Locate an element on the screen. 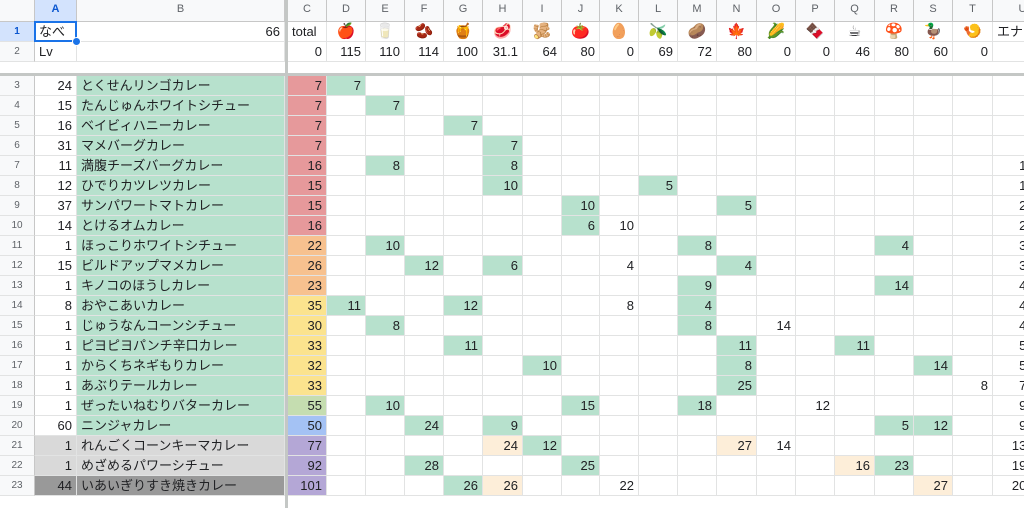 This screenshot has width=1024, height=508. recipe-total: 77 is located at coordinates (307, 446).